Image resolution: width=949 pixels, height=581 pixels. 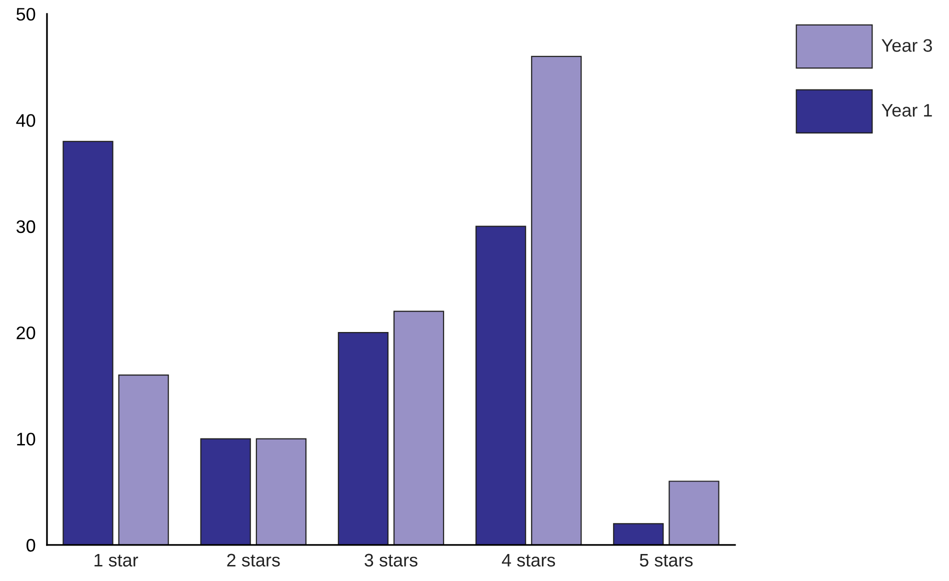 I want to click on x-tick-label: 2 stars, so click(x=253, y=560).